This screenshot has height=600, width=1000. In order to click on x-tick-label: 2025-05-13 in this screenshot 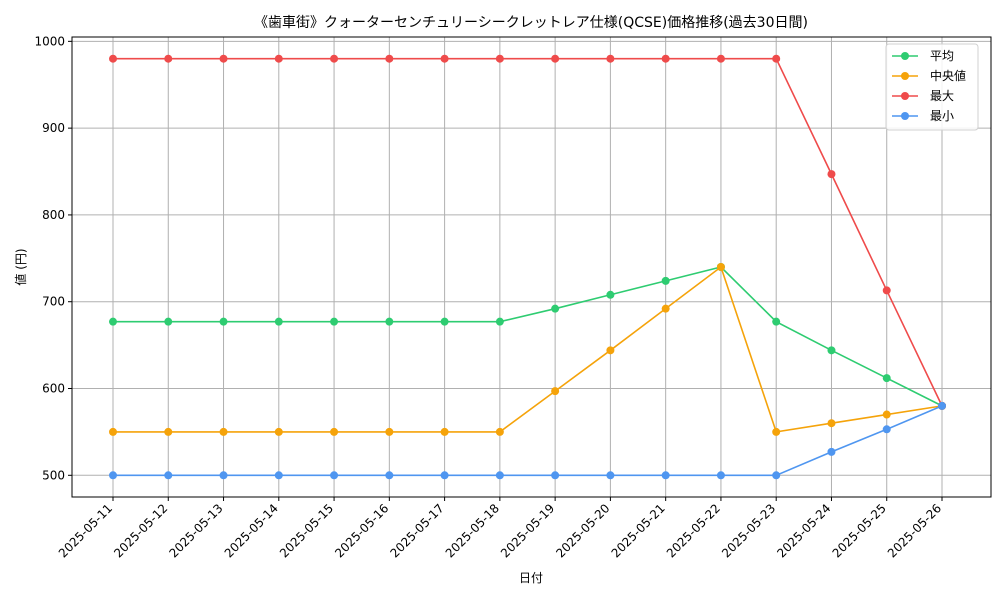, I will do `click(195, 530)`.